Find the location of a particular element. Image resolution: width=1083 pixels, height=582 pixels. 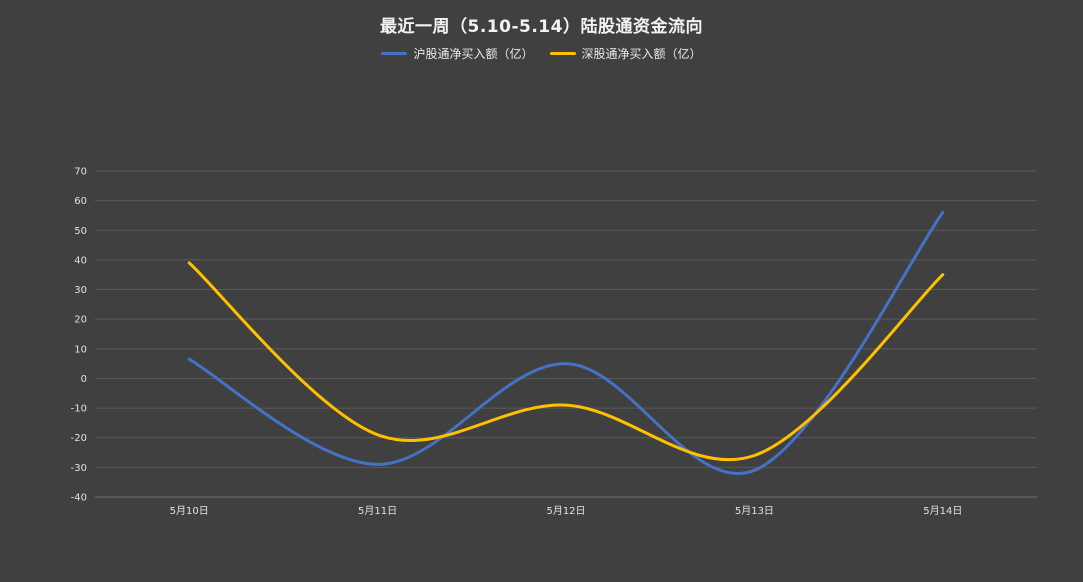

y-tick-label: -10 is located at coordinates (79, 409).